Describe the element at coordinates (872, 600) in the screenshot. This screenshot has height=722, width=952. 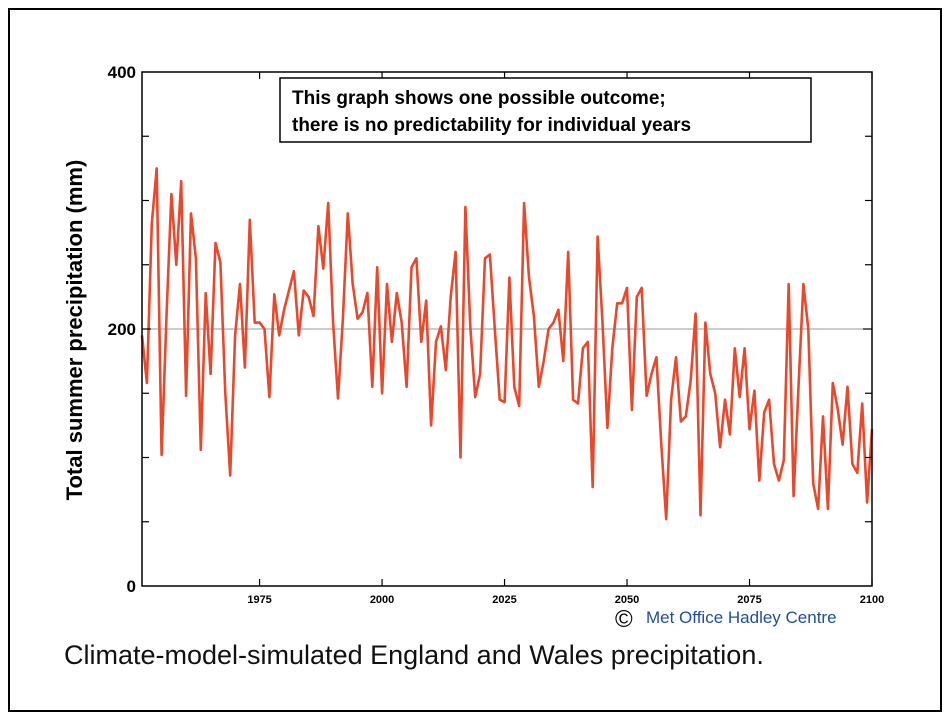
I see `x-tick-label: 2100` at that location.